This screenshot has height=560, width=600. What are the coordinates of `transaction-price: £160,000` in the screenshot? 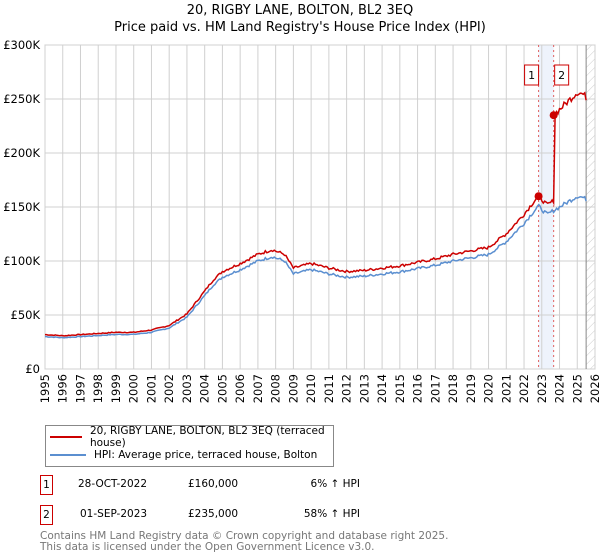 It's located at (213, 484).